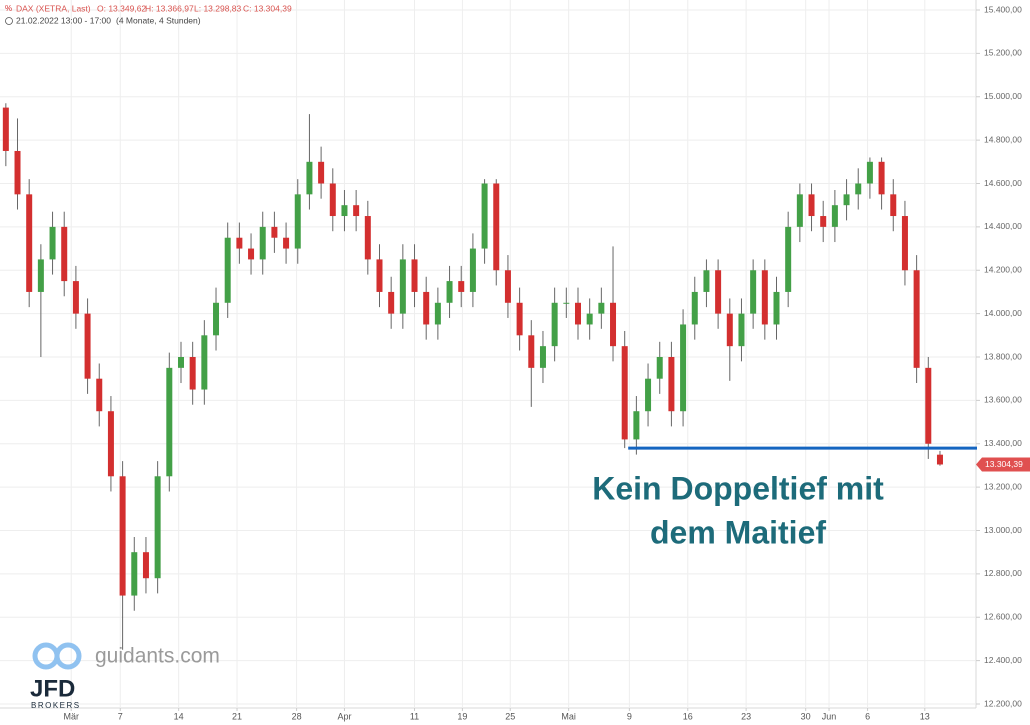  I want to click on x-tick-label: 25, so click(510, 716).